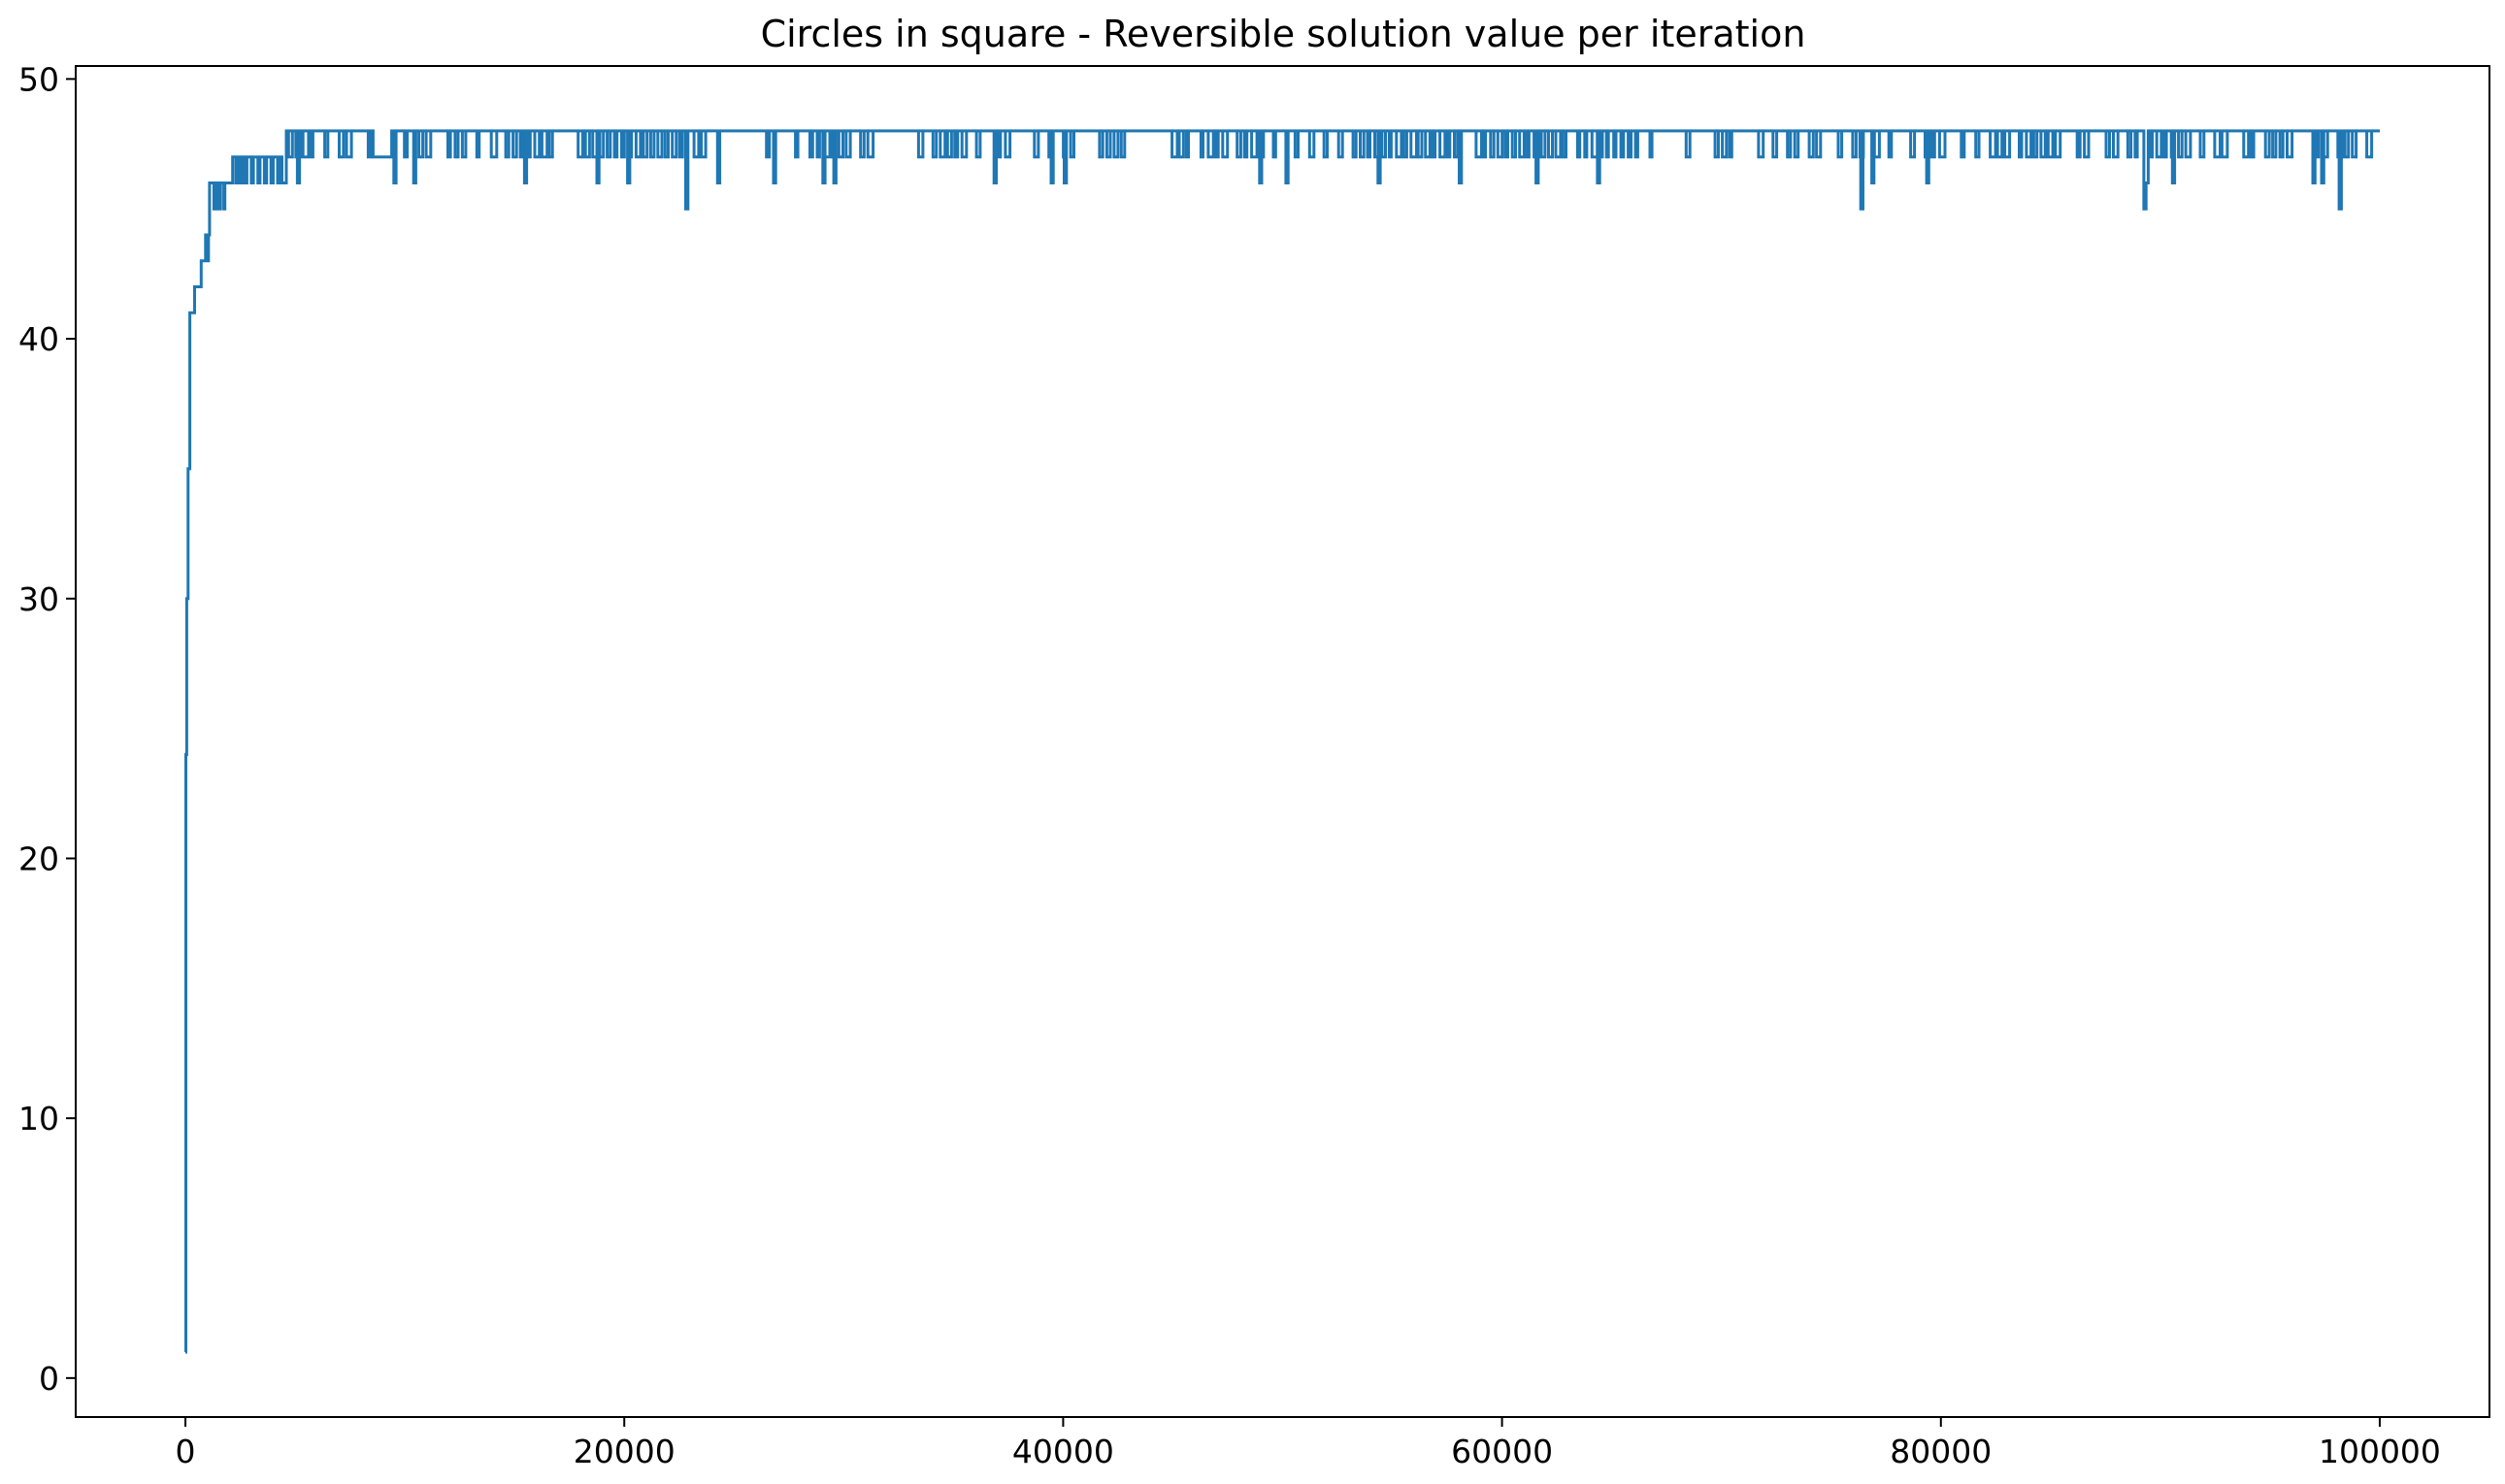  I want to click on y-tick-label: 30, so click(38, 599).